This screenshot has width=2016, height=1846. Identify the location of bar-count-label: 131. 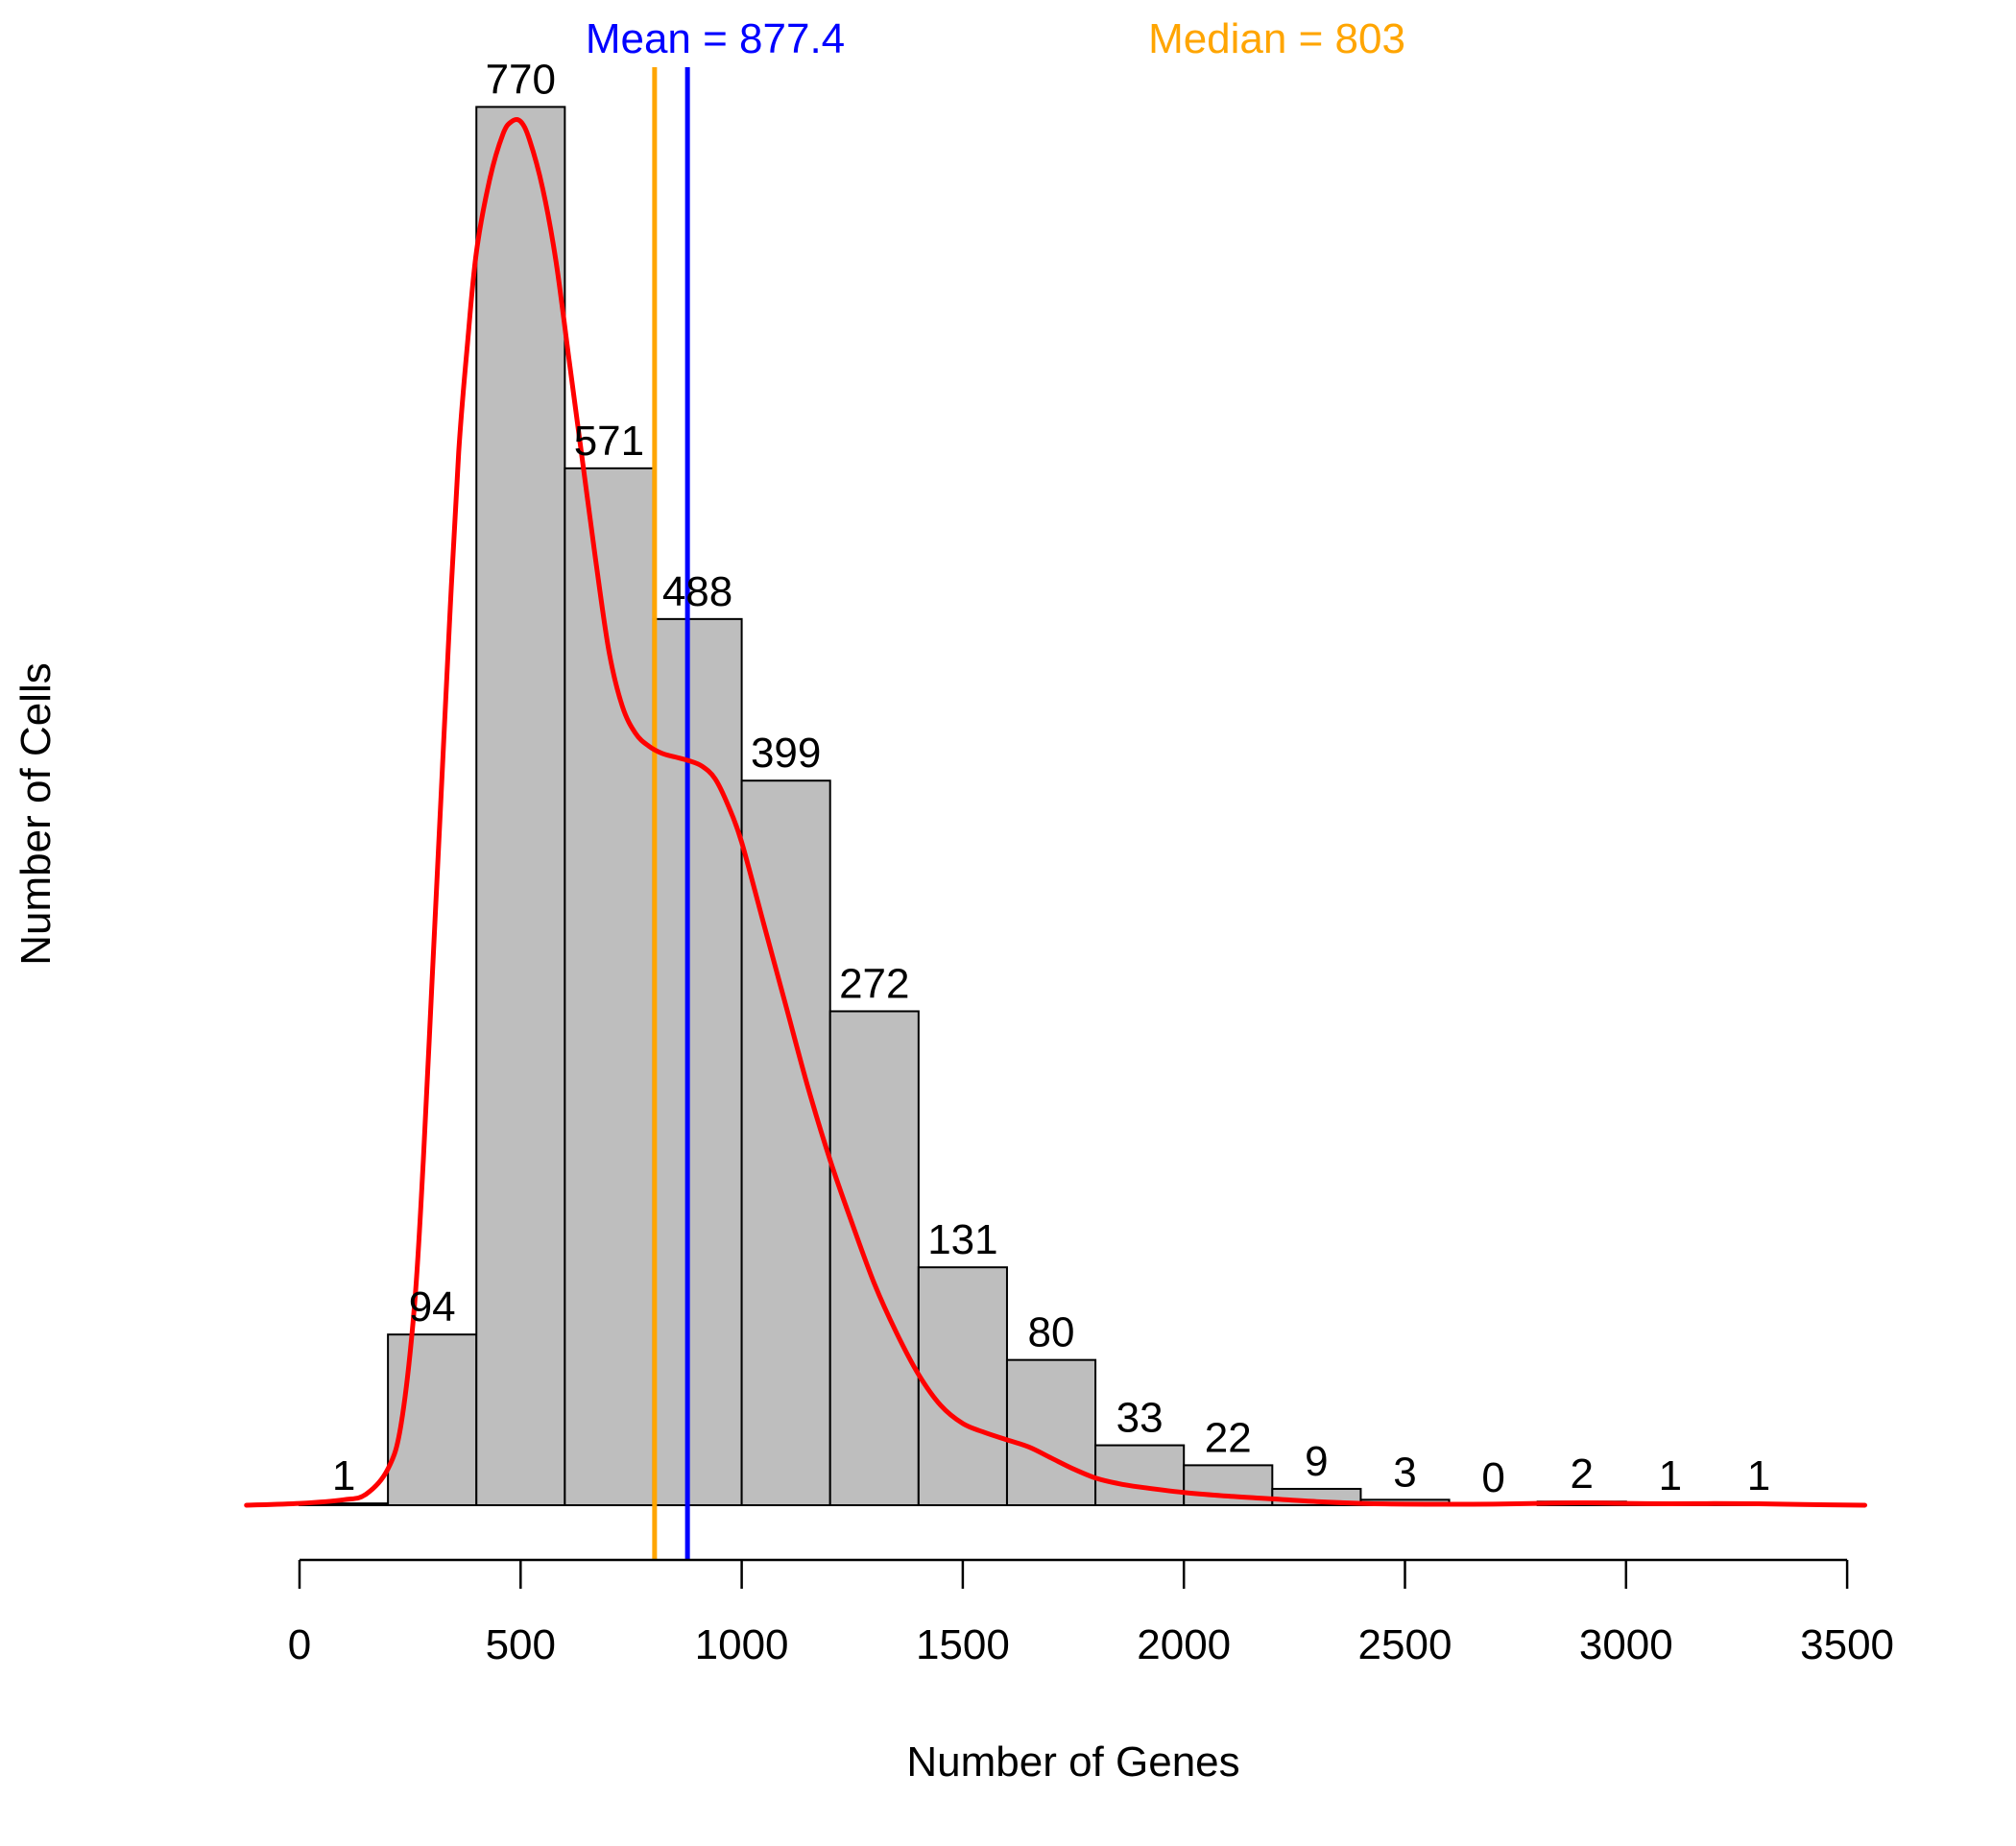
(962, 1239).